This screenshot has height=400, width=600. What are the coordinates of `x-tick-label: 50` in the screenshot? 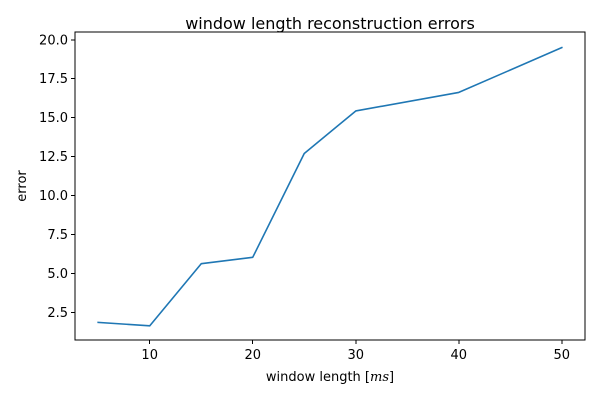 It's located at (562, 355).